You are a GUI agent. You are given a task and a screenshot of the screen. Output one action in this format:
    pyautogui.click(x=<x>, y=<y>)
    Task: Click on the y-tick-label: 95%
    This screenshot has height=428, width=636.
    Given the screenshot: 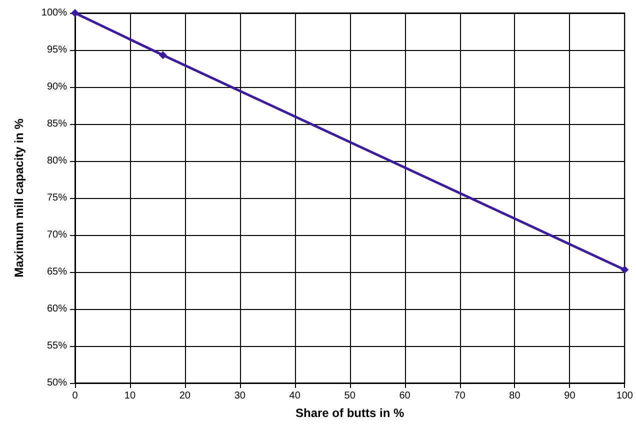 What is the action you would take?
    pyautogui.click(x=57, y=50)
    